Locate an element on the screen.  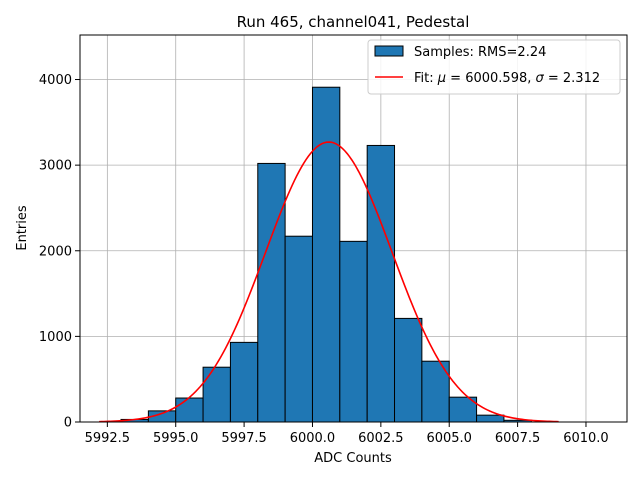
fit-mu-value: = 6000.598, is located at coordinates (490, 78).